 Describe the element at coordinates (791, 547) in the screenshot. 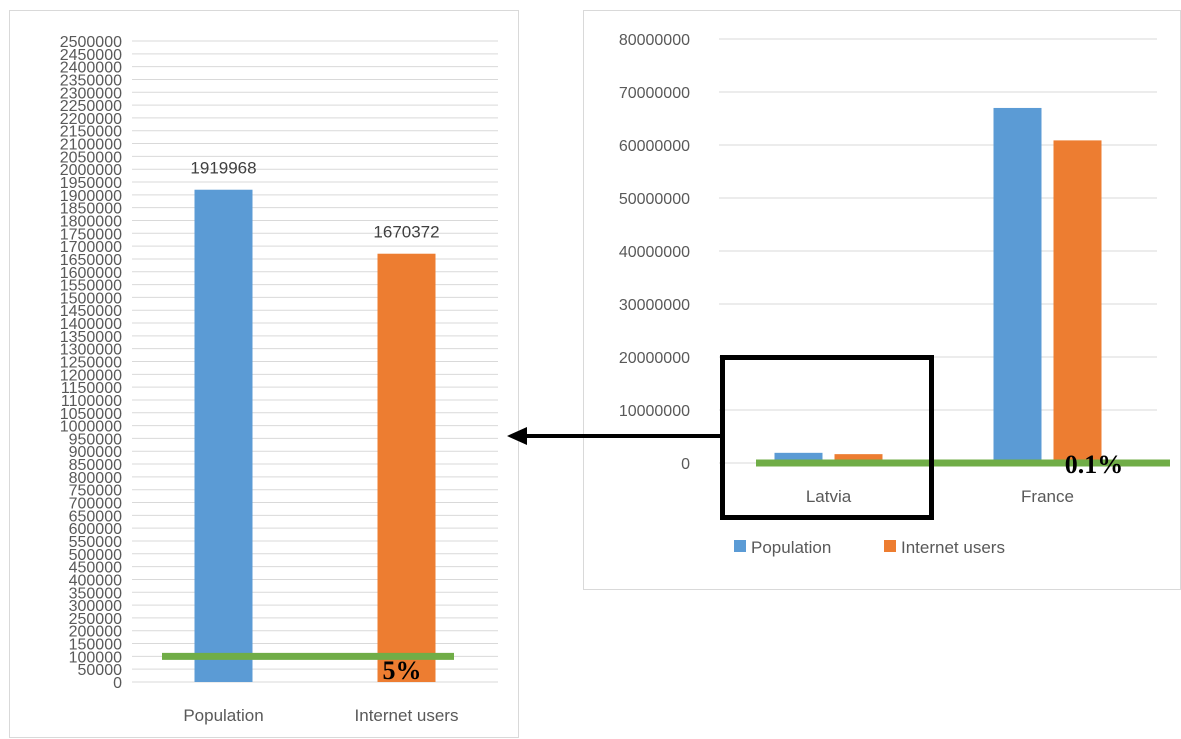

I see `legend-label: Population` at that location.